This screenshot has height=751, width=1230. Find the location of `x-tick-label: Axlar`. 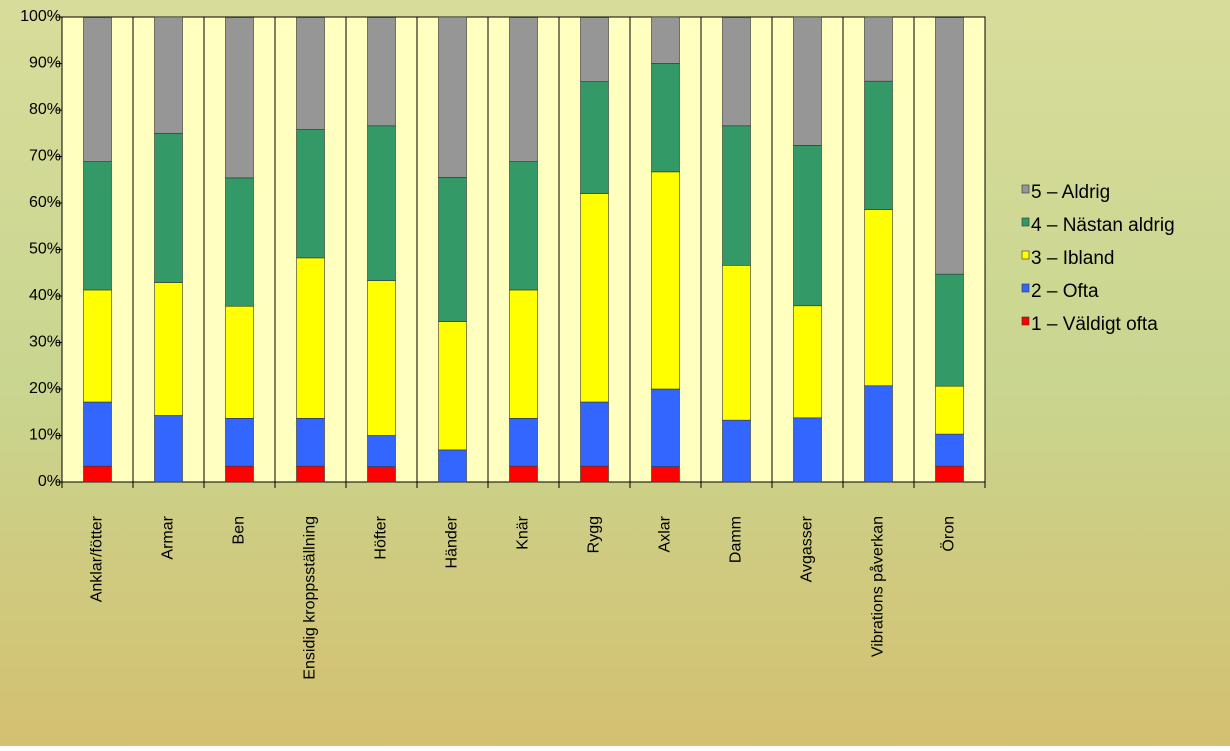

x-tick-label: Axlar is located at coordinates (665, 533).